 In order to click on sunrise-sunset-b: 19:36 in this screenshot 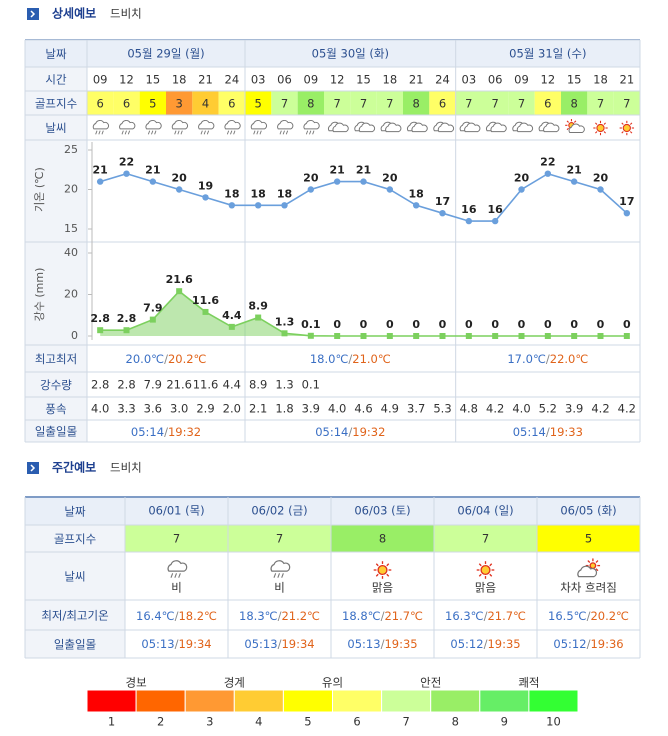, I will do `click(606, 644)`.